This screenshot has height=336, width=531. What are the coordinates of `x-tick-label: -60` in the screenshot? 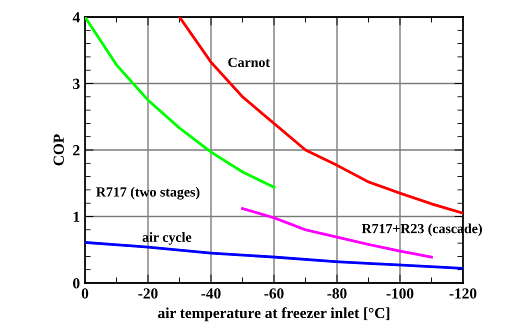 It's located at (274, 293).